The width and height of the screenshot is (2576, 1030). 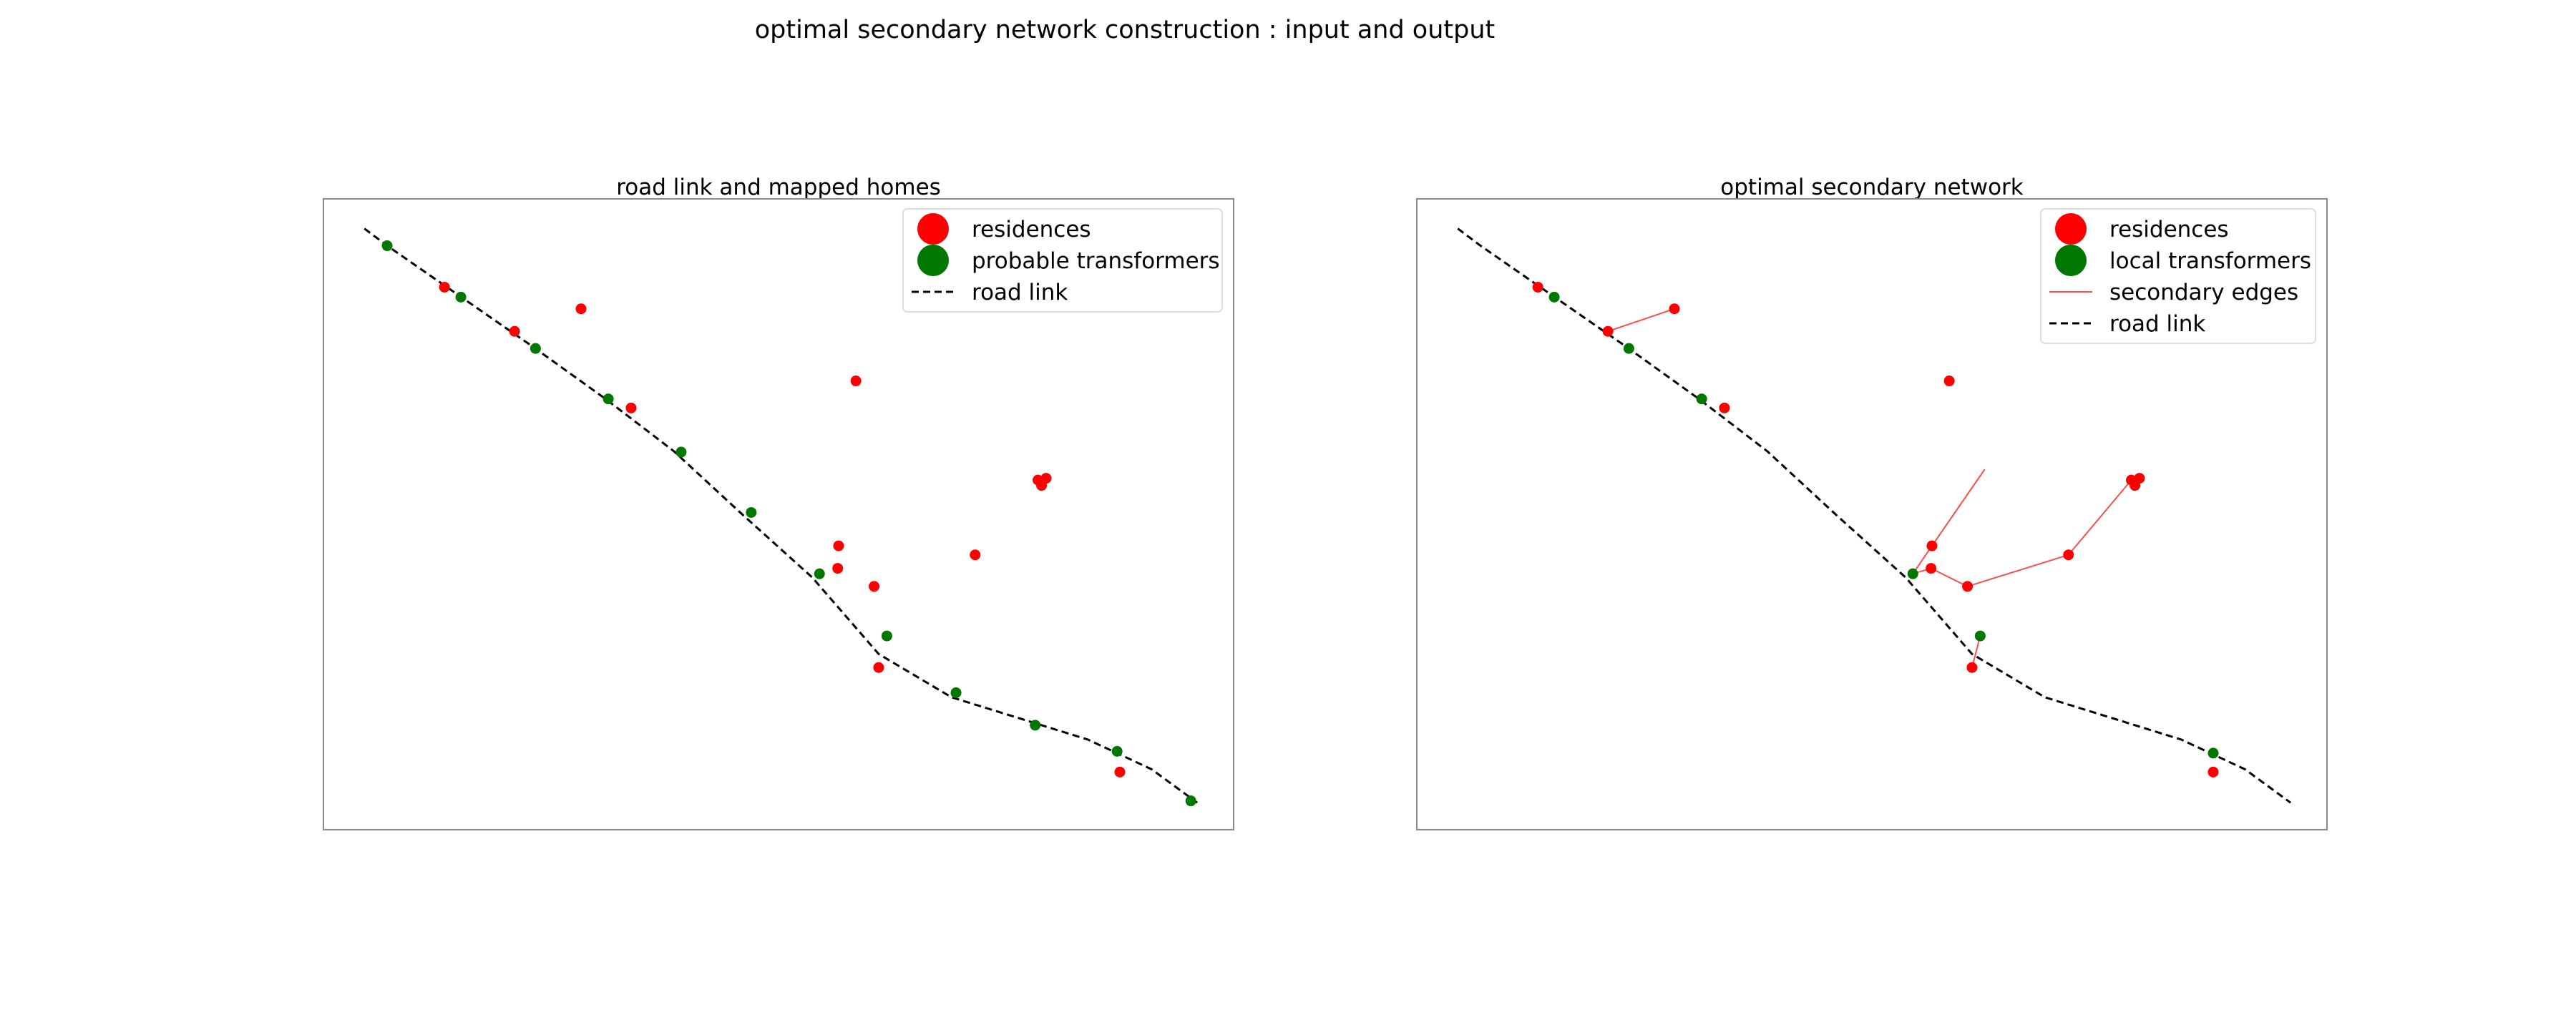 I want to click on legend-left: residences probable transformers road link, so click(x=1062, y=261).